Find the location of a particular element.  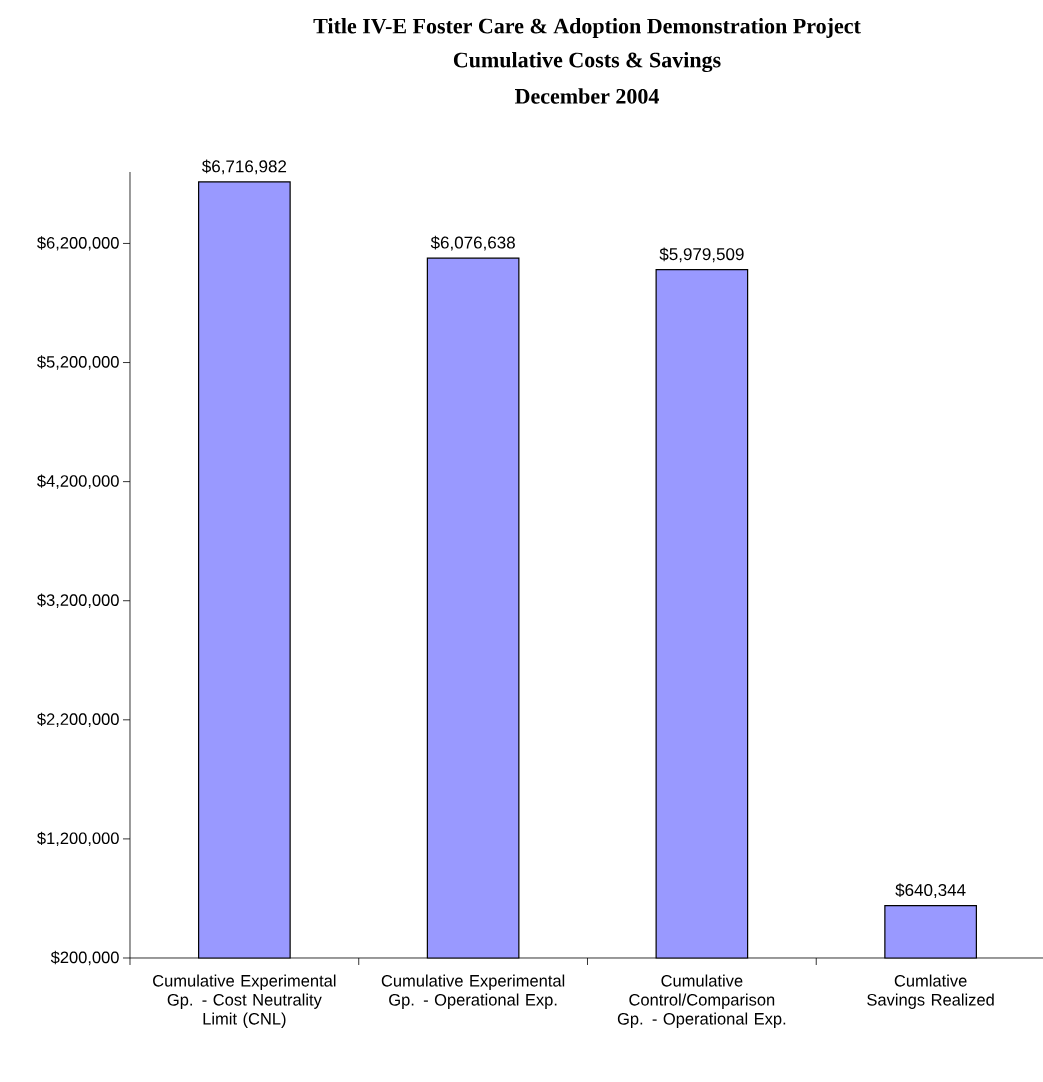

y-tick-label: $3,200,000 is located at coordinates (78, 600).